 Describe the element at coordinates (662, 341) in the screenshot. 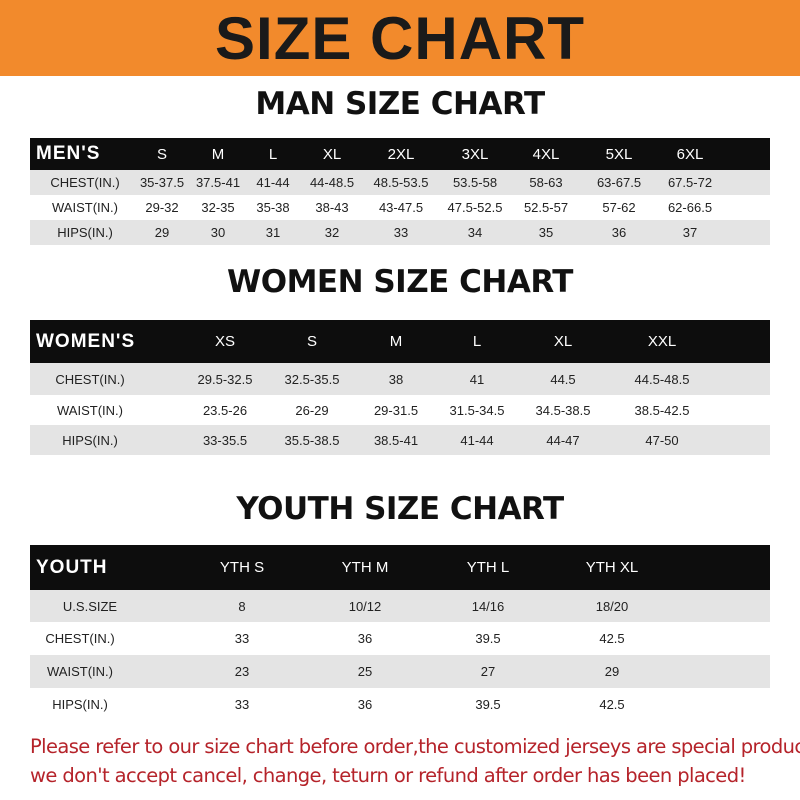

I see `size-column-header: XXL` at that location.